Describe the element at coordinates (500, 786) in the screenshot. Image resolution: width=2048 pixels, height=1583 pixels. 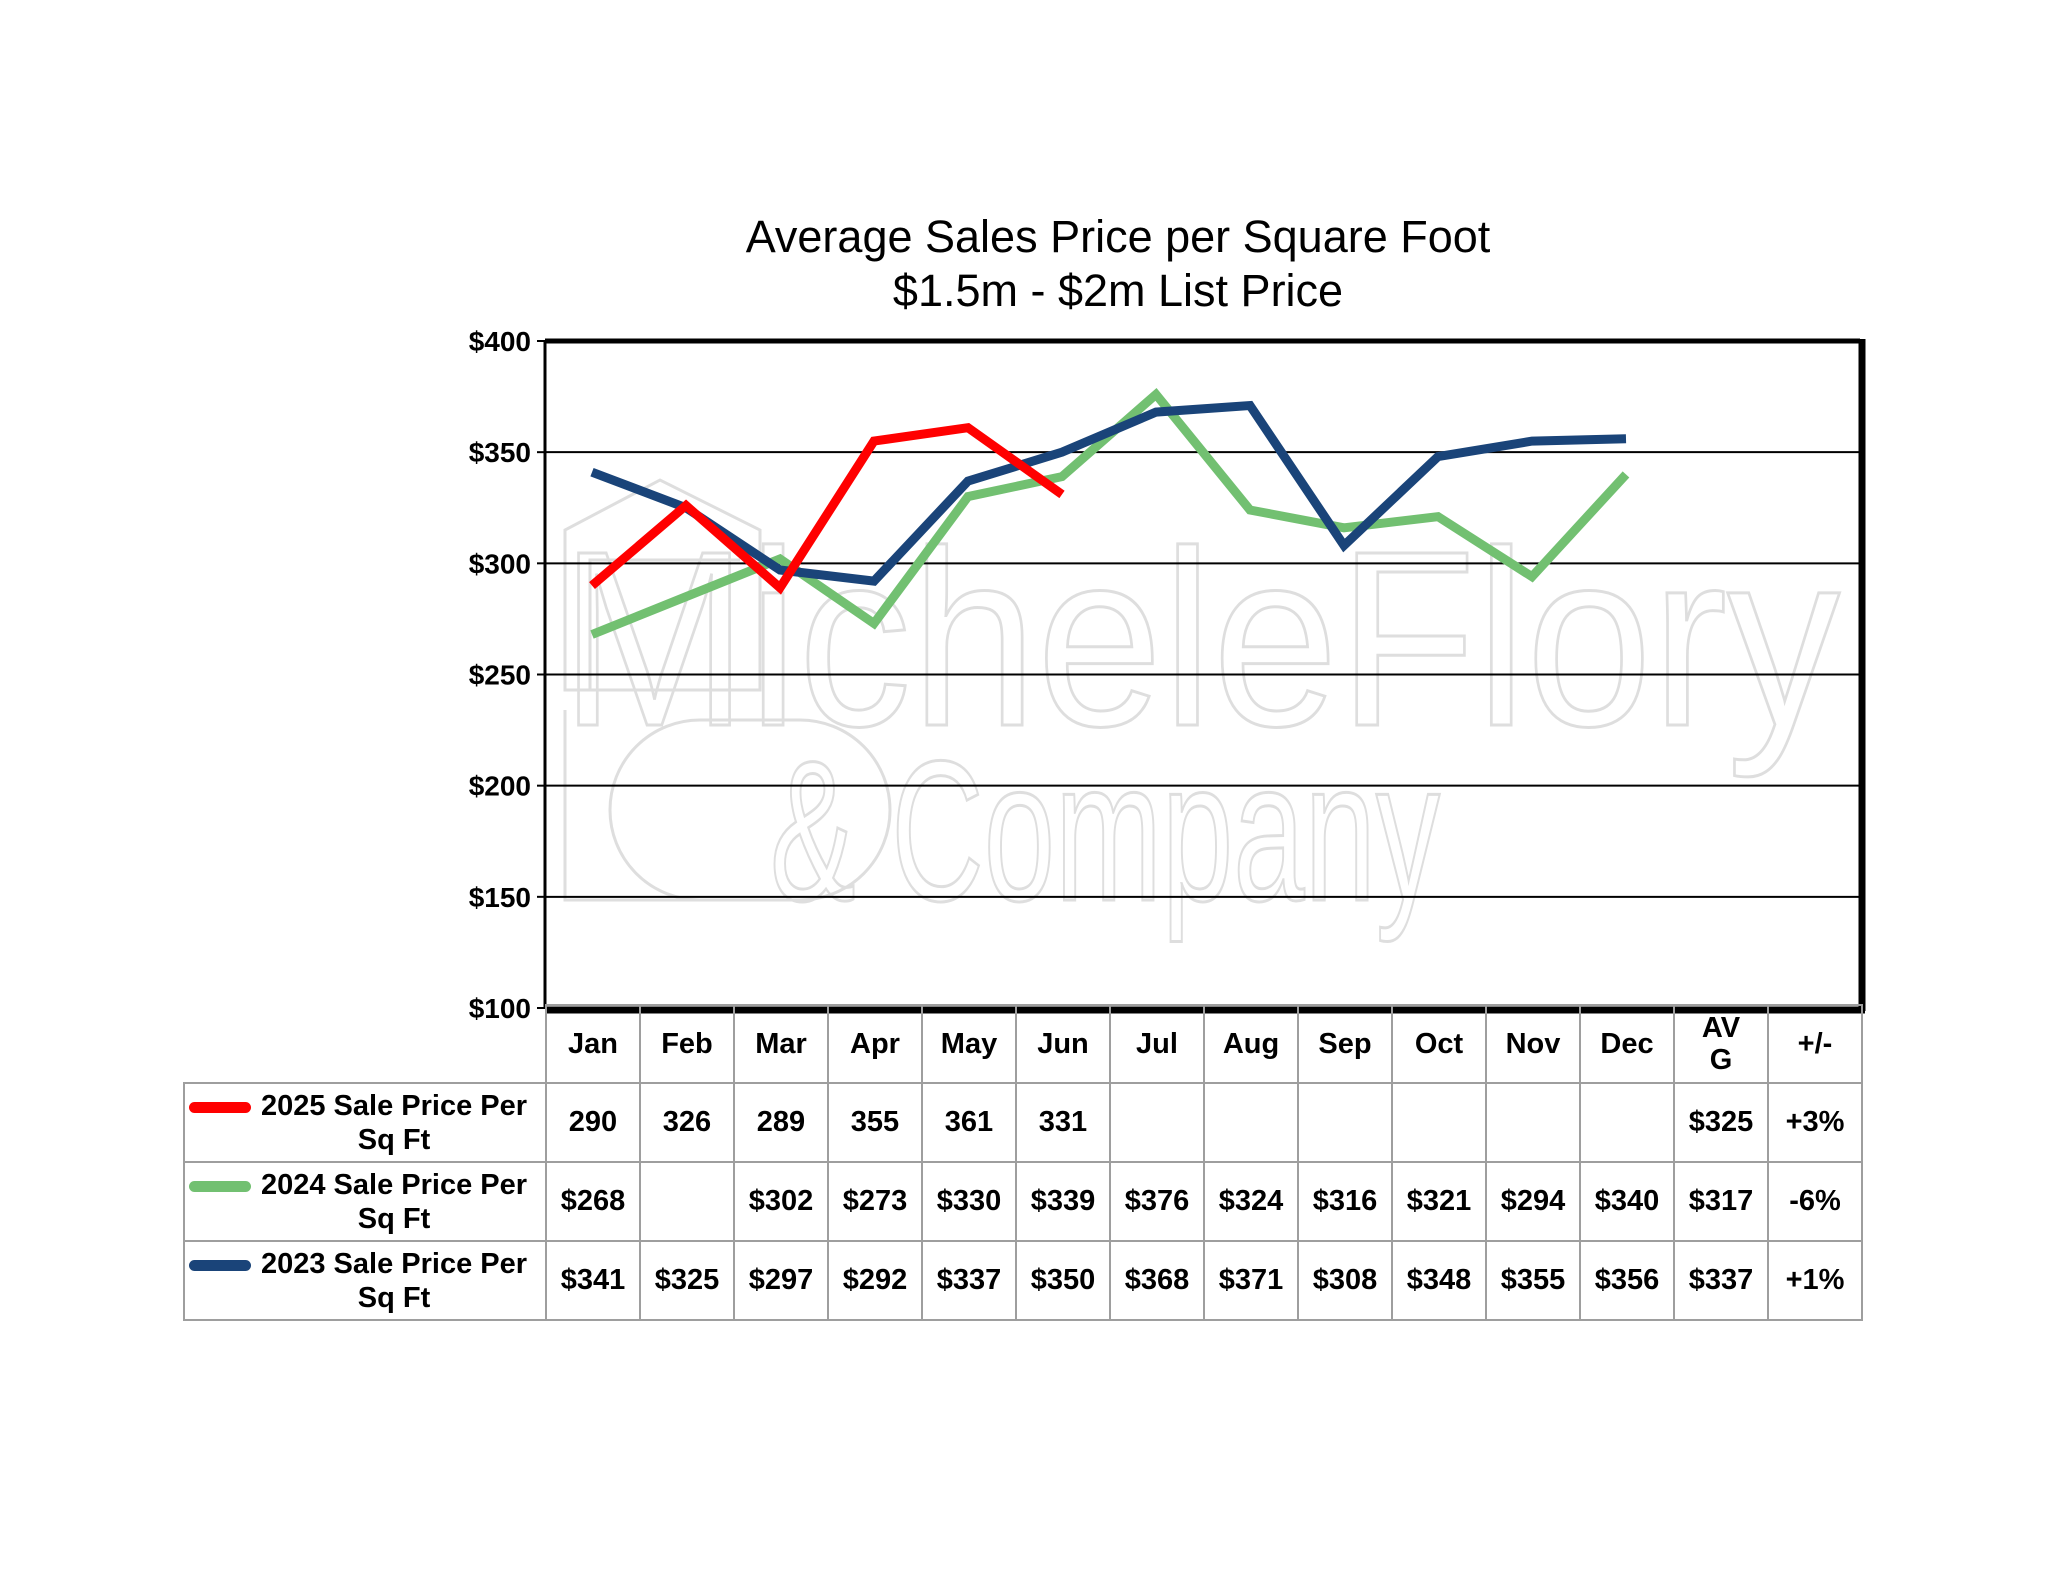
I see `y-tick-label: $200` at that location.